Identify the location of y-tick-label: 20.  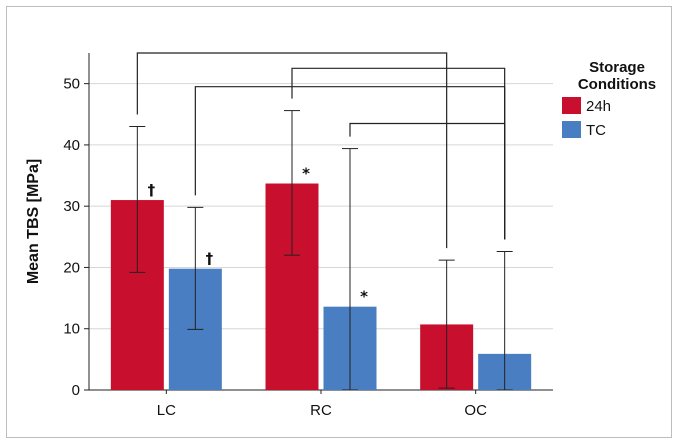
(71, 267).